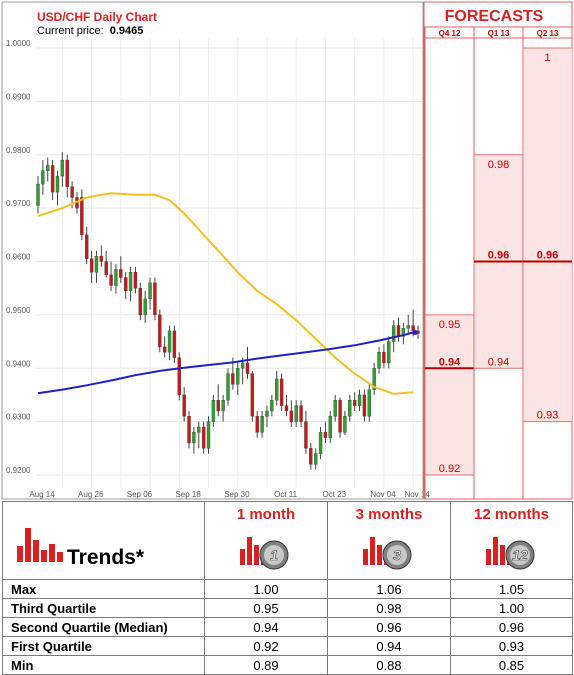 The width and height of the screenshot is (574, 675). I want to click on y-tick-label: 1.0000, so click(18, 43).